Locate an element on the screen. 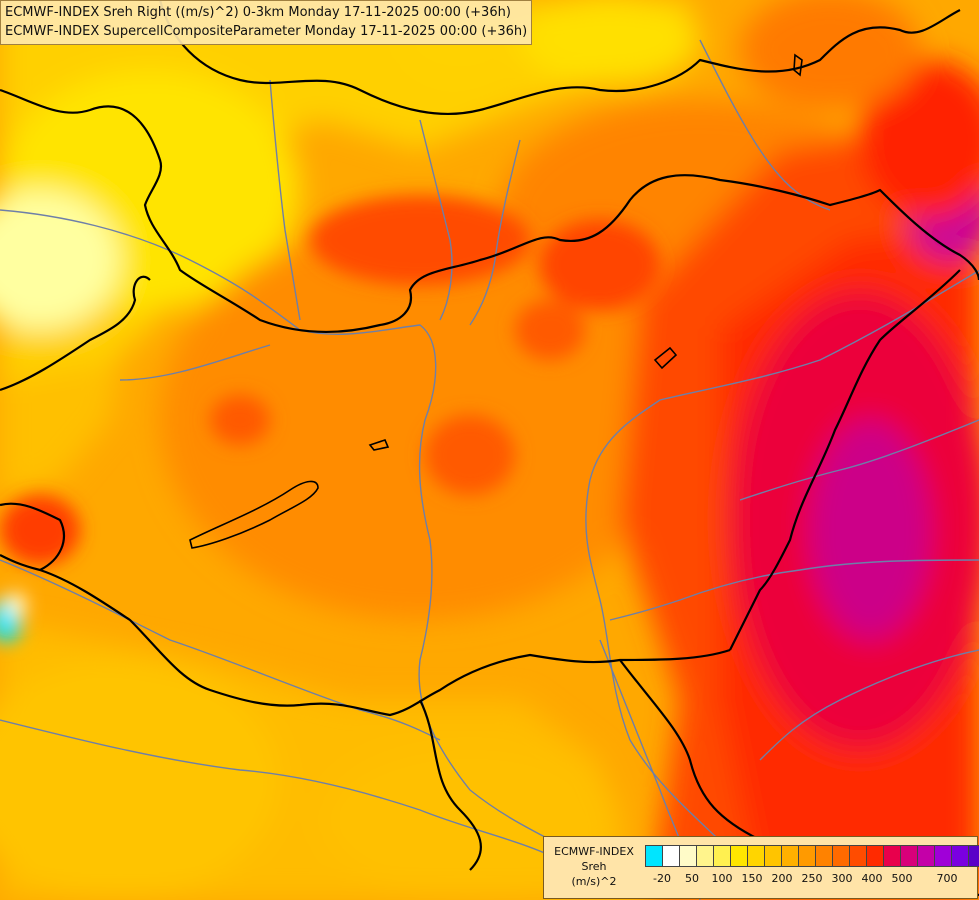  legend-tick-label: 500 is located at coordinates (902, 878).